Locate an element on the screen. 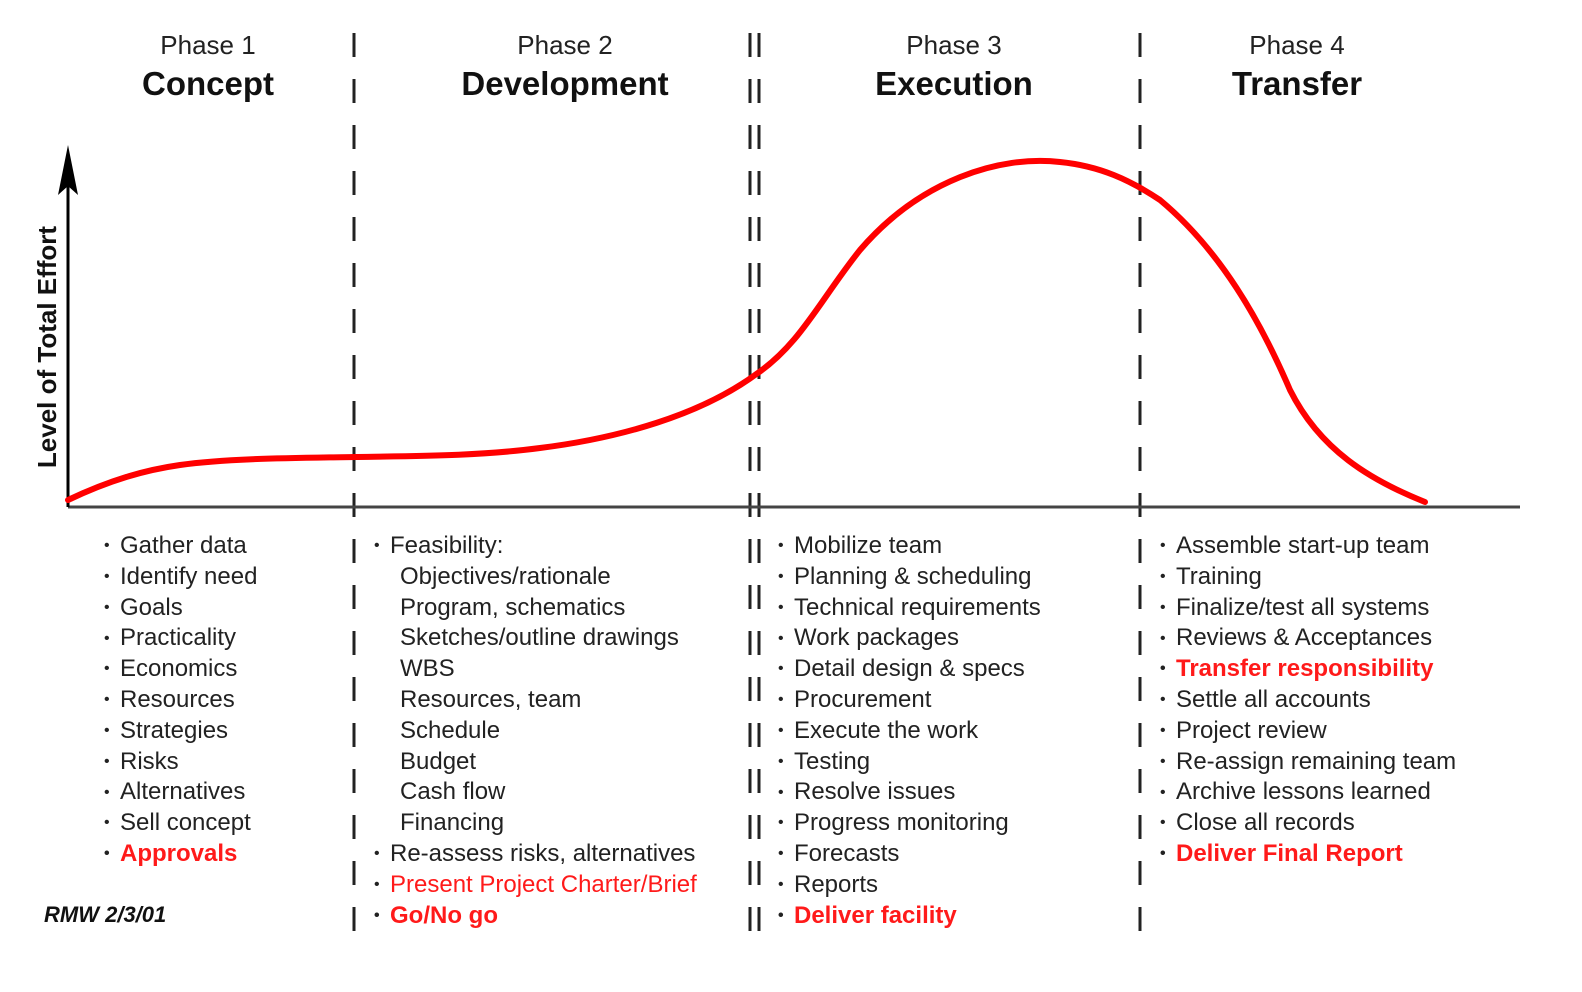  activity-text: Practicality is located at coordinates (178, 638).